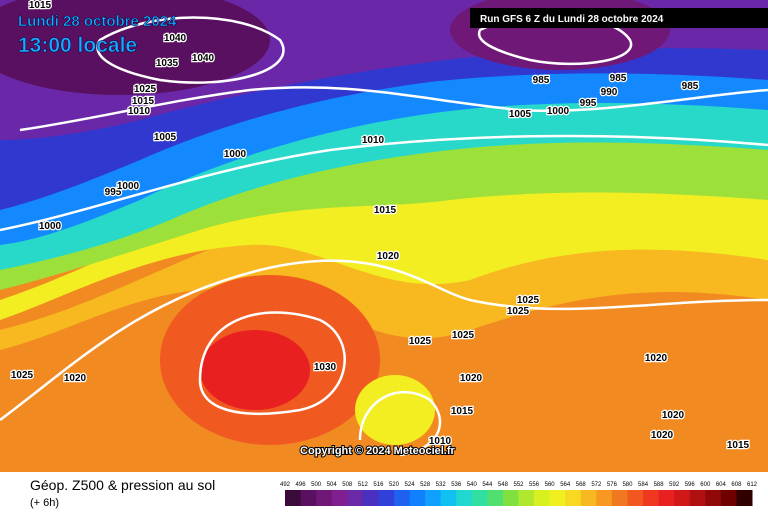 The width and height of the screenshot is (768, 512). I want to click on legend-label: 588, so click(659, 485).